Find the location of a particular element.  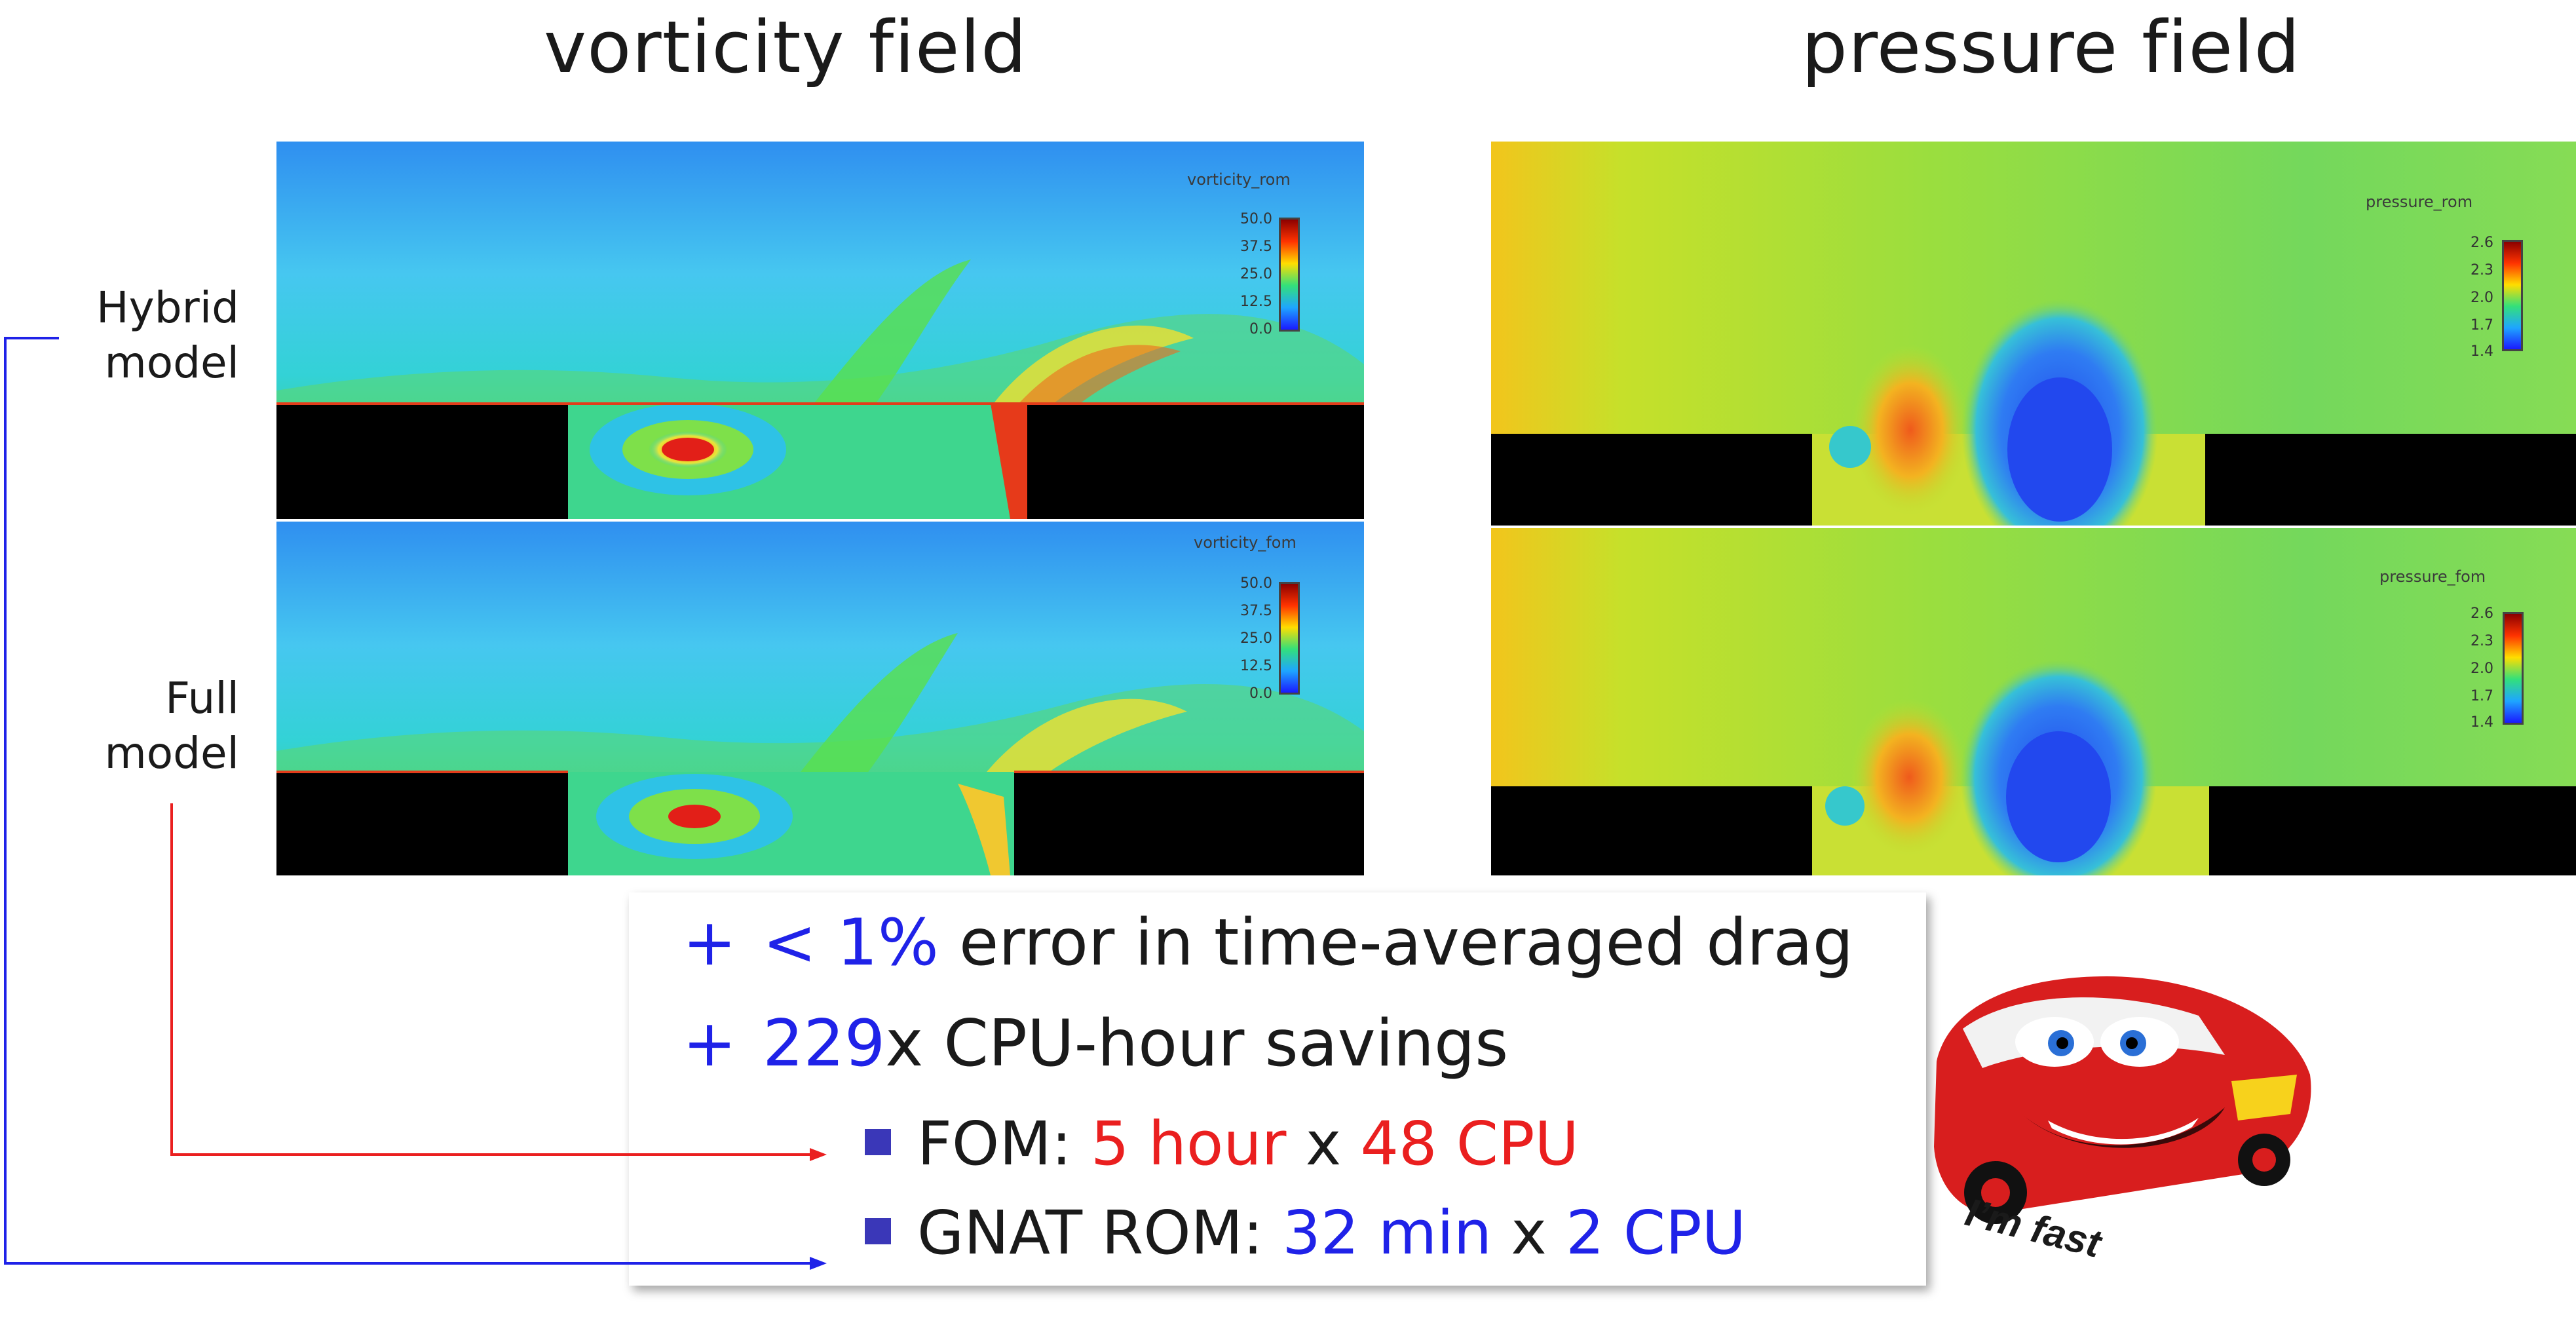

drag-error-text: error in time-averaged drag is located at coordinates (1406, 943).